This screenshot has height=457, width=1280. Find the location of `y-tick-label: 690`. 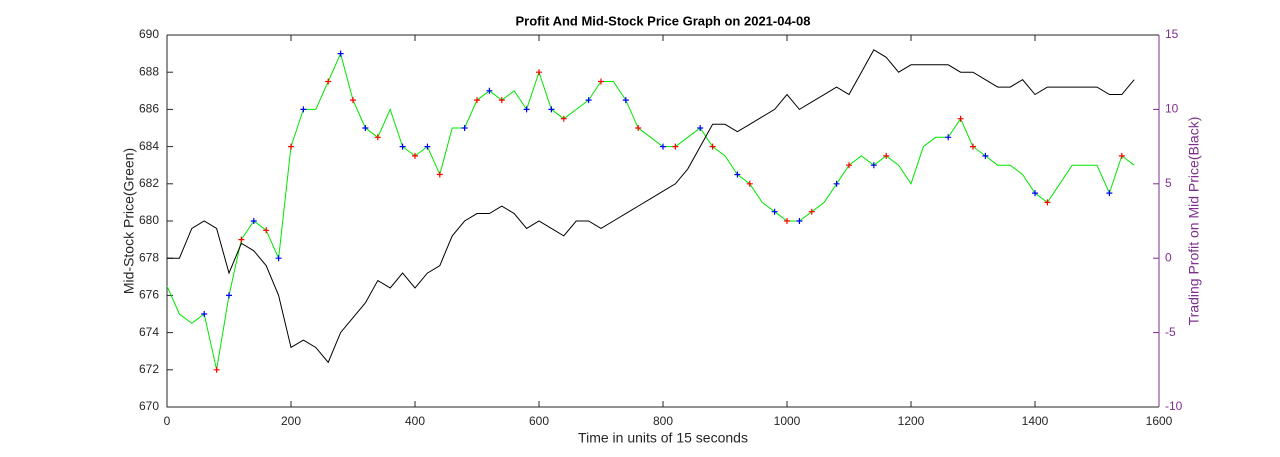

y-tick-label: 690 is located at coordinates (149, 34).